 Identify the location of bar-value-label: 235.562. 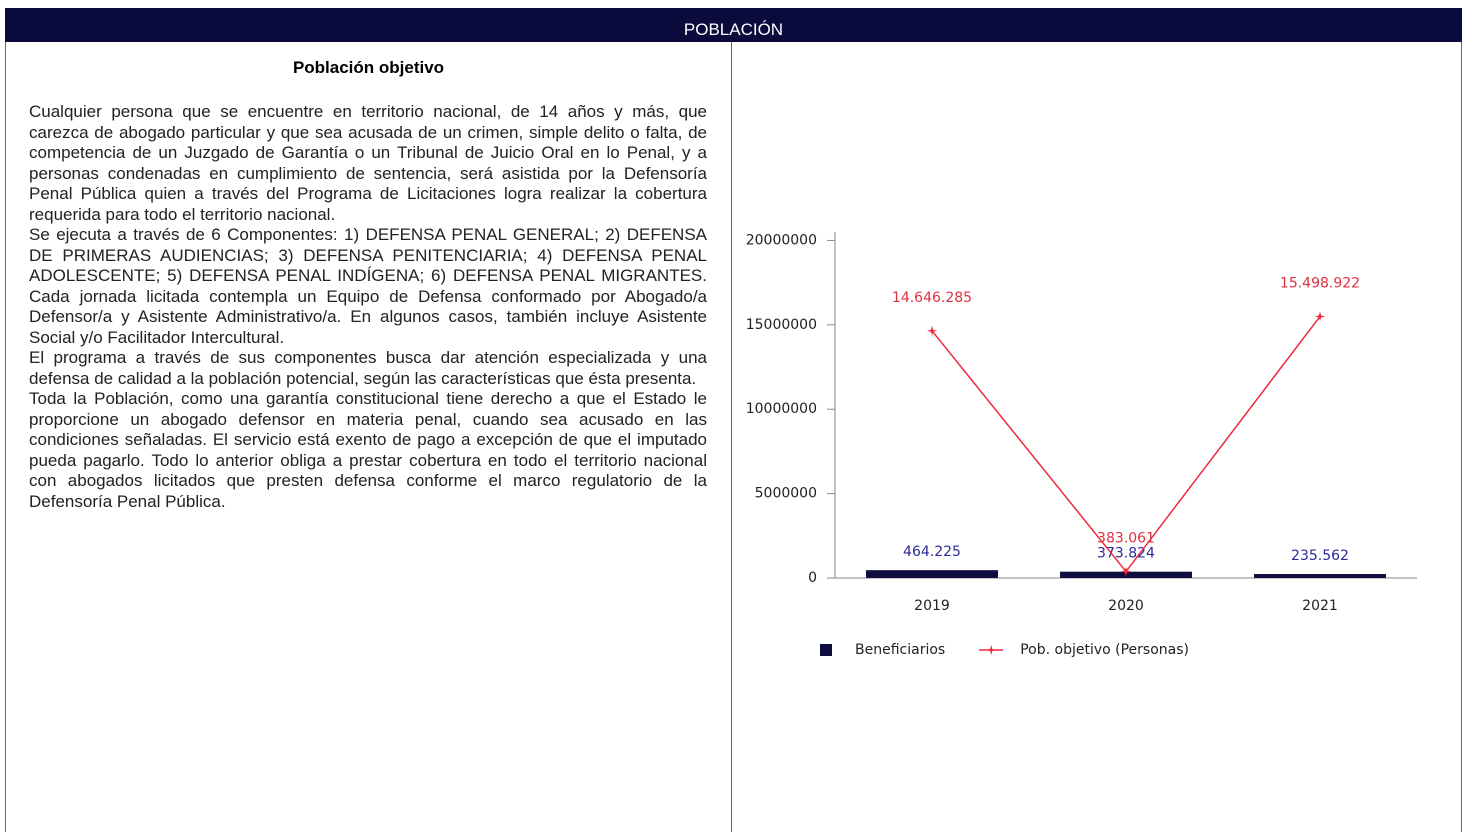
(1320, 556).